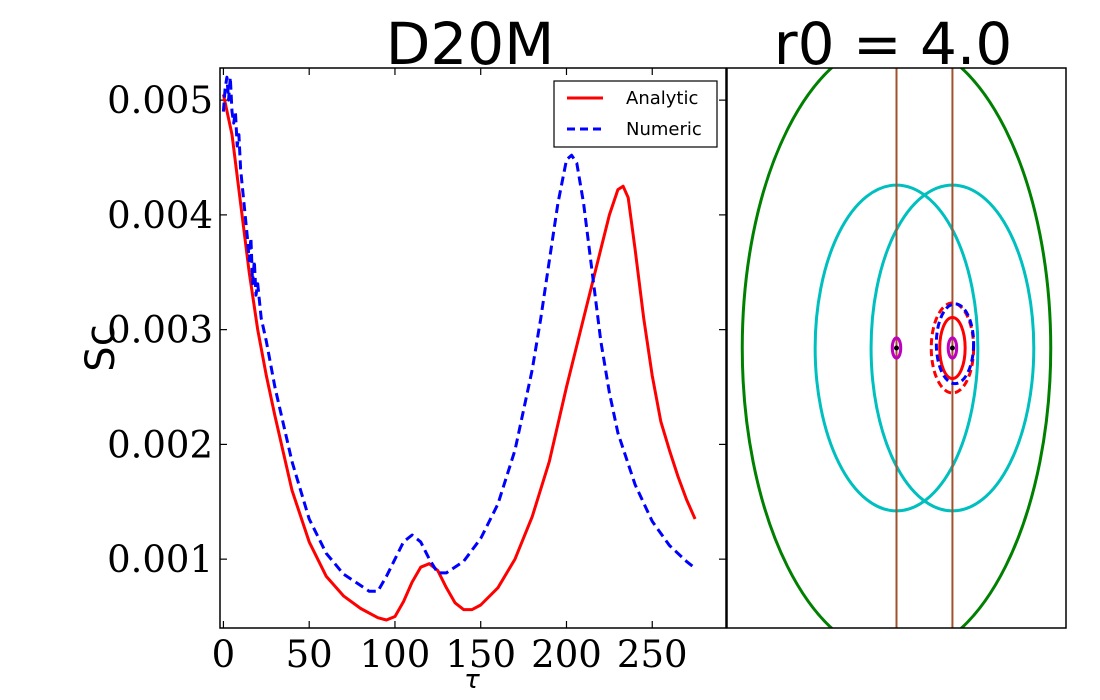  Describe the element at coordinates (309, 654) in the screenshot. I see `x-tick-label: 50` at that location.